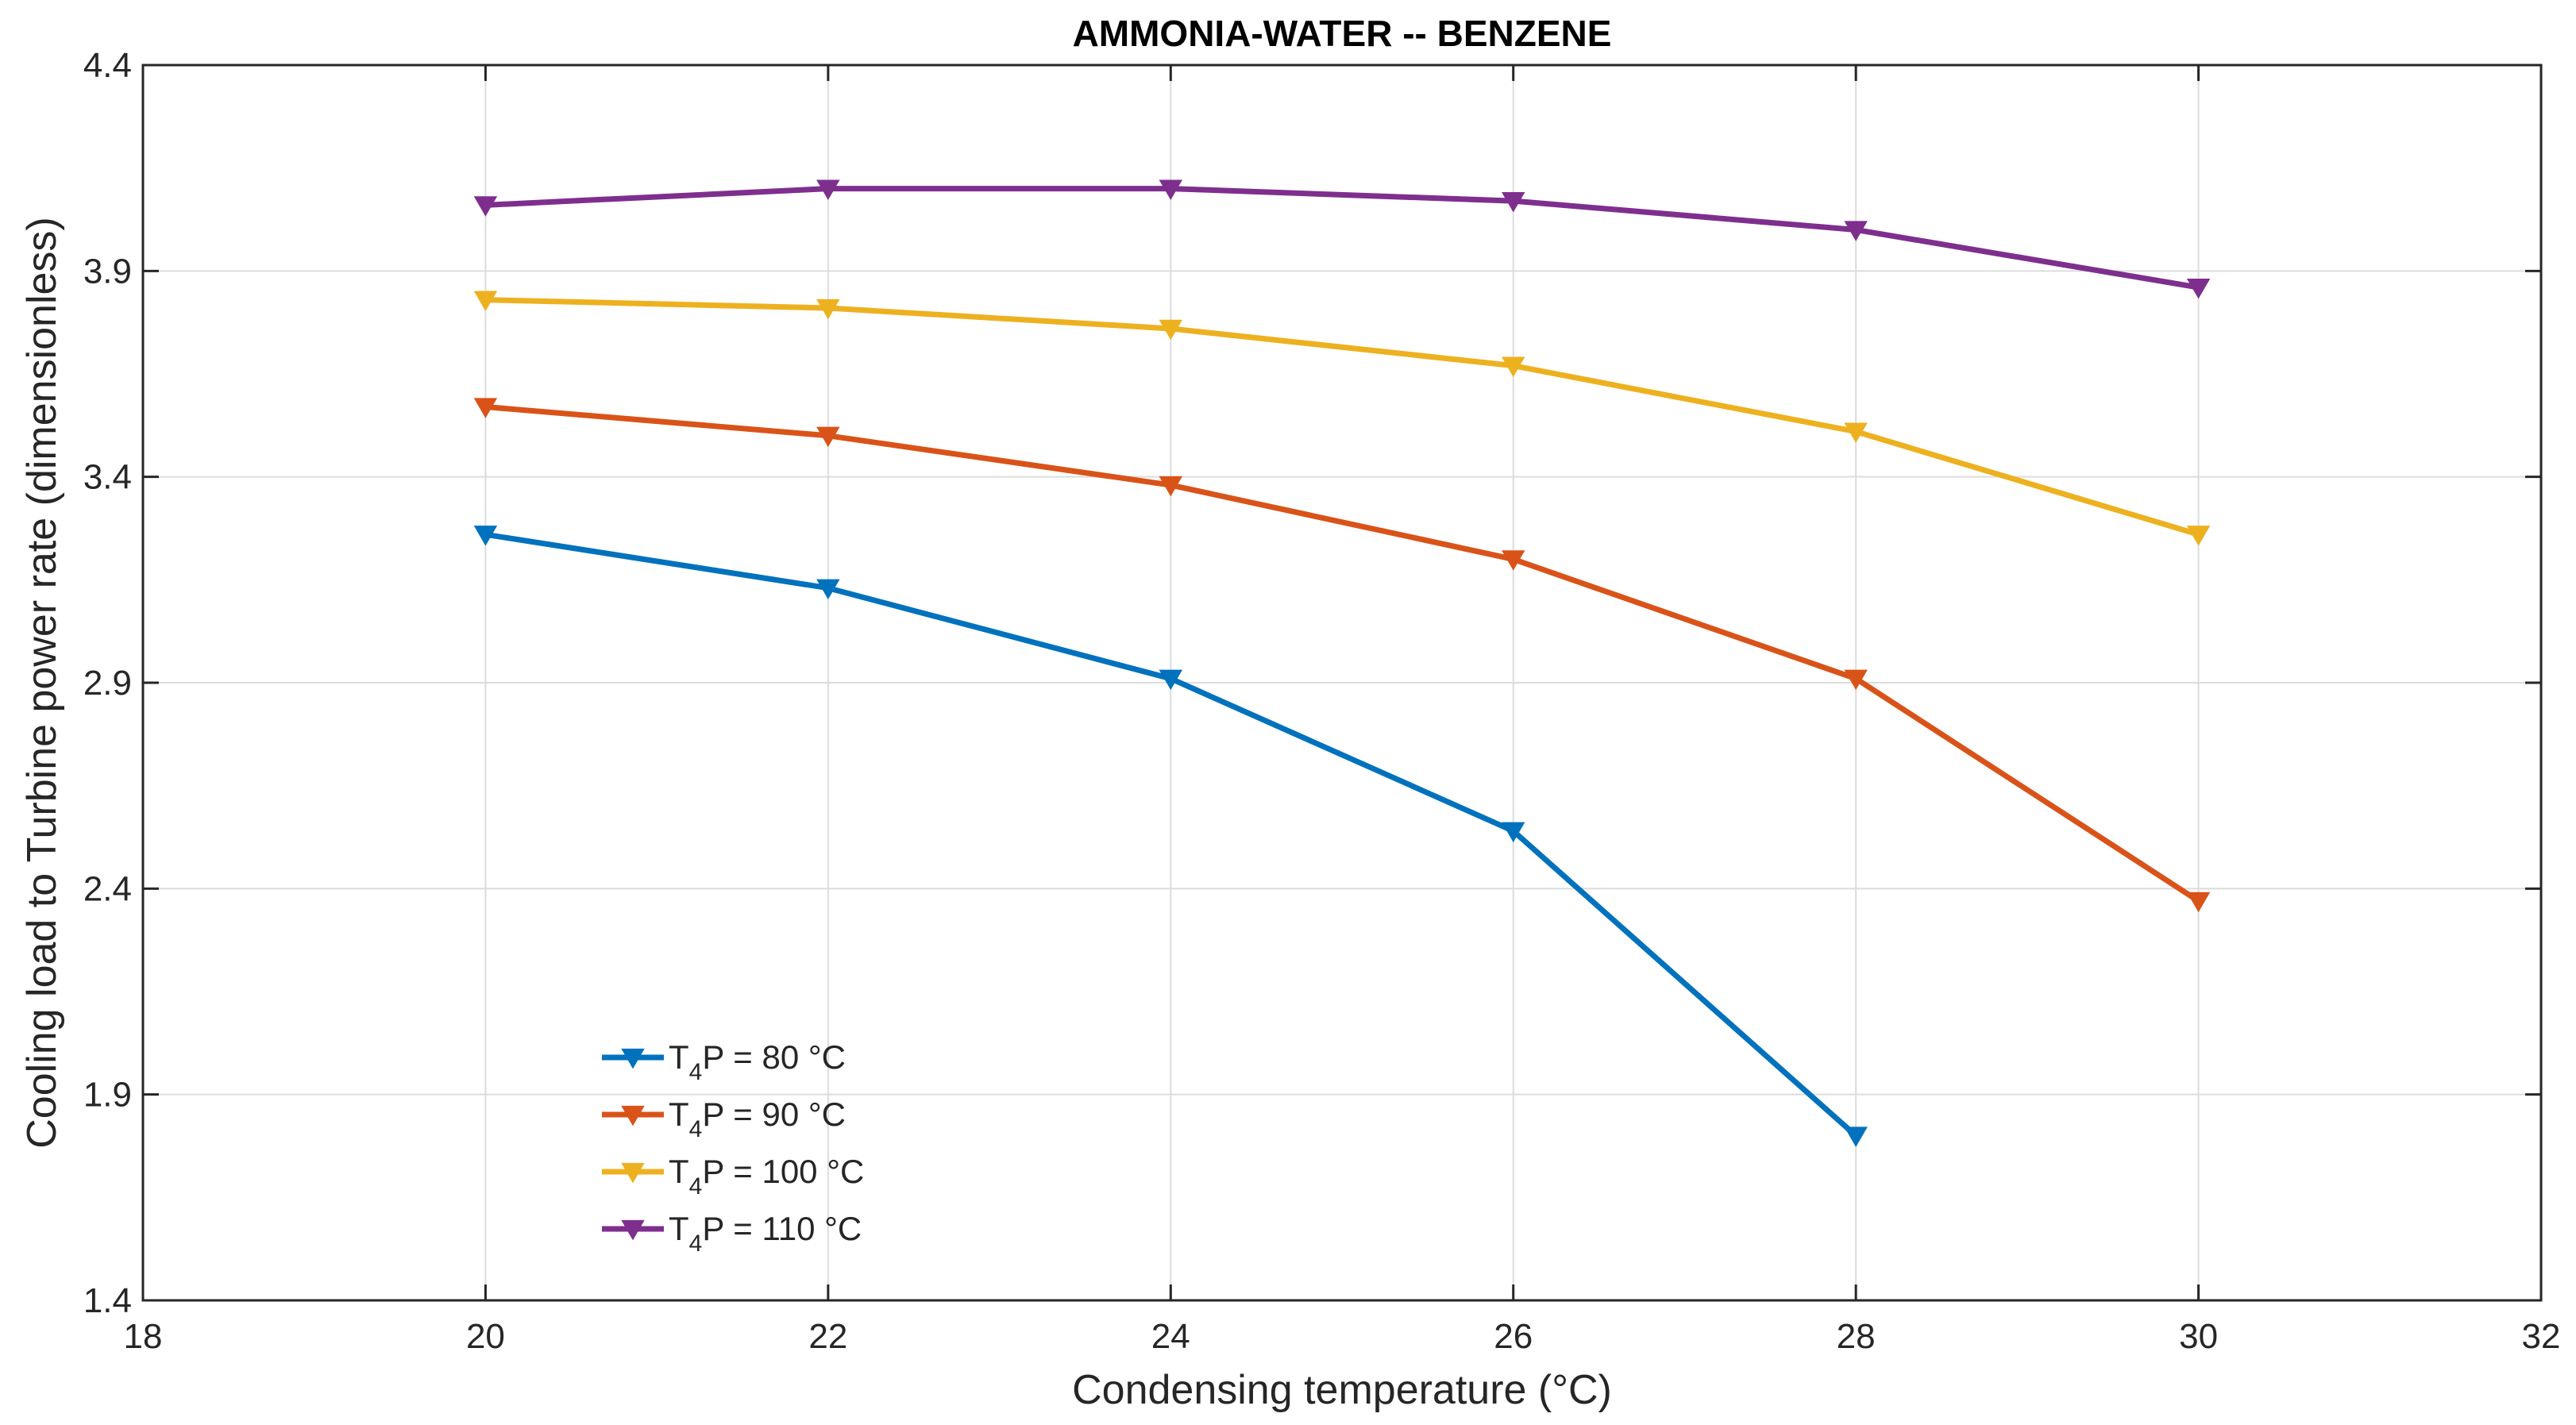 The width and height of the screenshot is (2576, 1425). I want to click on x-tick-label: 30, so click(2198, 1336).